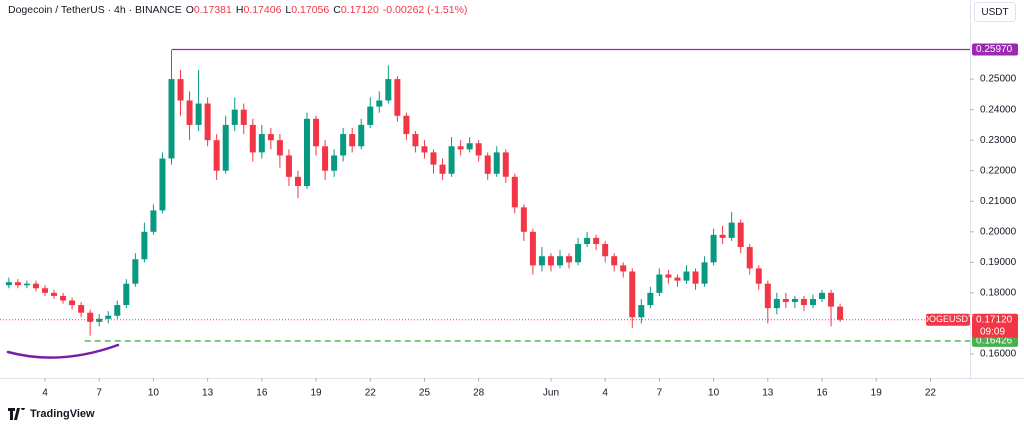 The image size is (1024, 428). Describe the element at coordinates (307, 10) in the screenshot. I see `ohlc-item: L0.17056` at that location.